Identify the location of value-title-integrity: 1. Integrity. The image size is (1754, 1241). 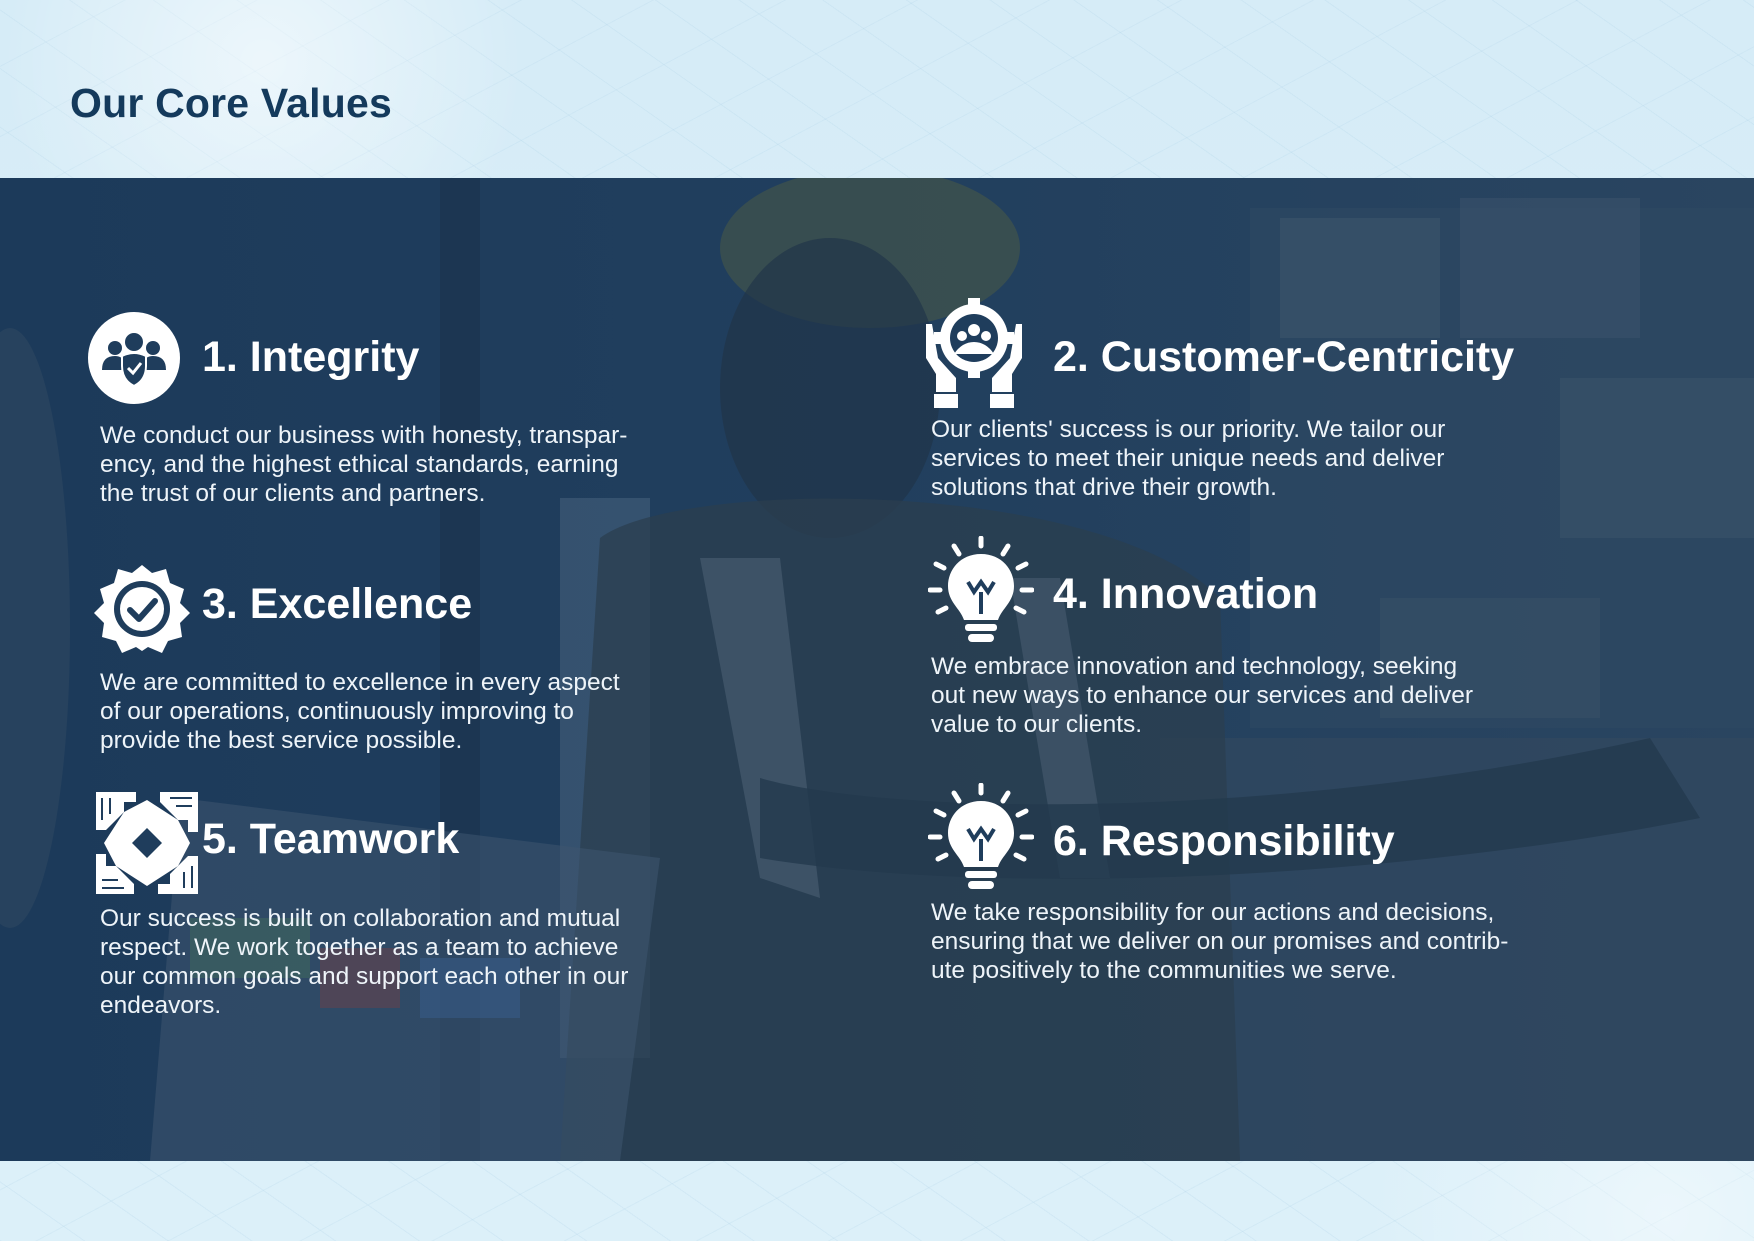
(311, 357).